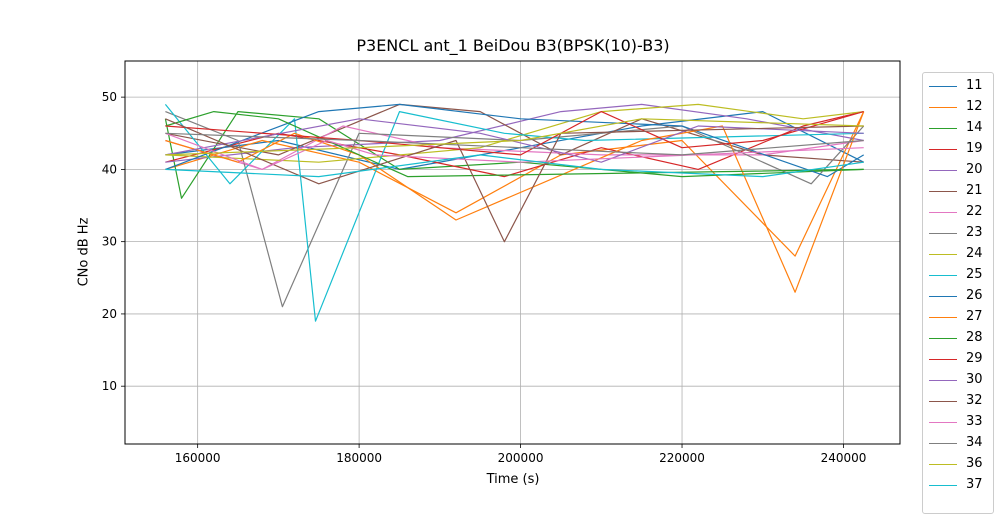  I want to click on x-axis-label: Time (s), so click(513, 479).